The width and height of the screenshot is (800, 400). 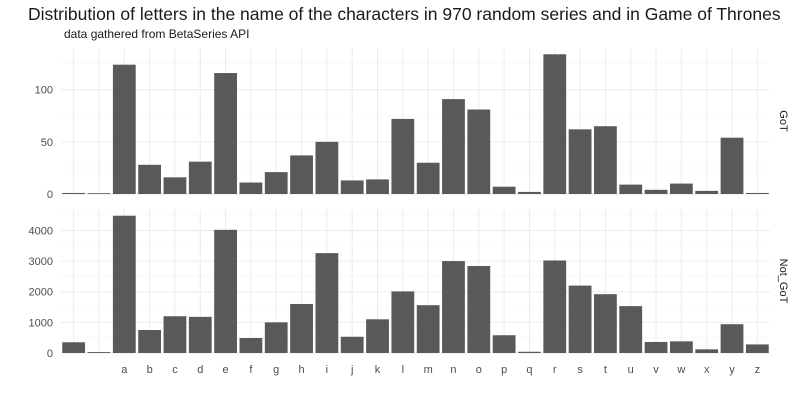 I want to click on x-tick-label: m, so click(x=428, y=370).